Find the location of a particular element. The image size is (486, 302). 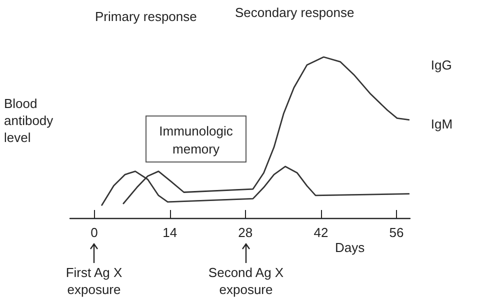

text: IgG is located at coordinates (441, 64).